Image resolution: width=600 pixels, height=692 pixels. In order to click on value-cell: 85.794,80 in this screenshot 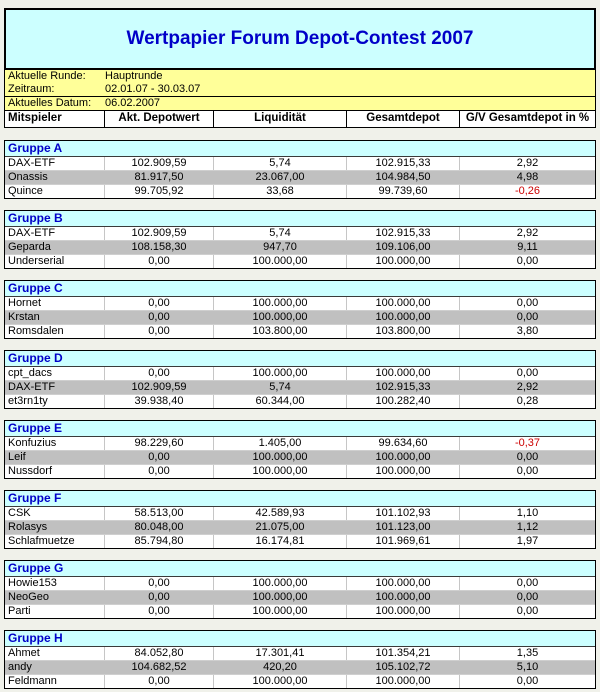, I will do `click(158, 541)`.